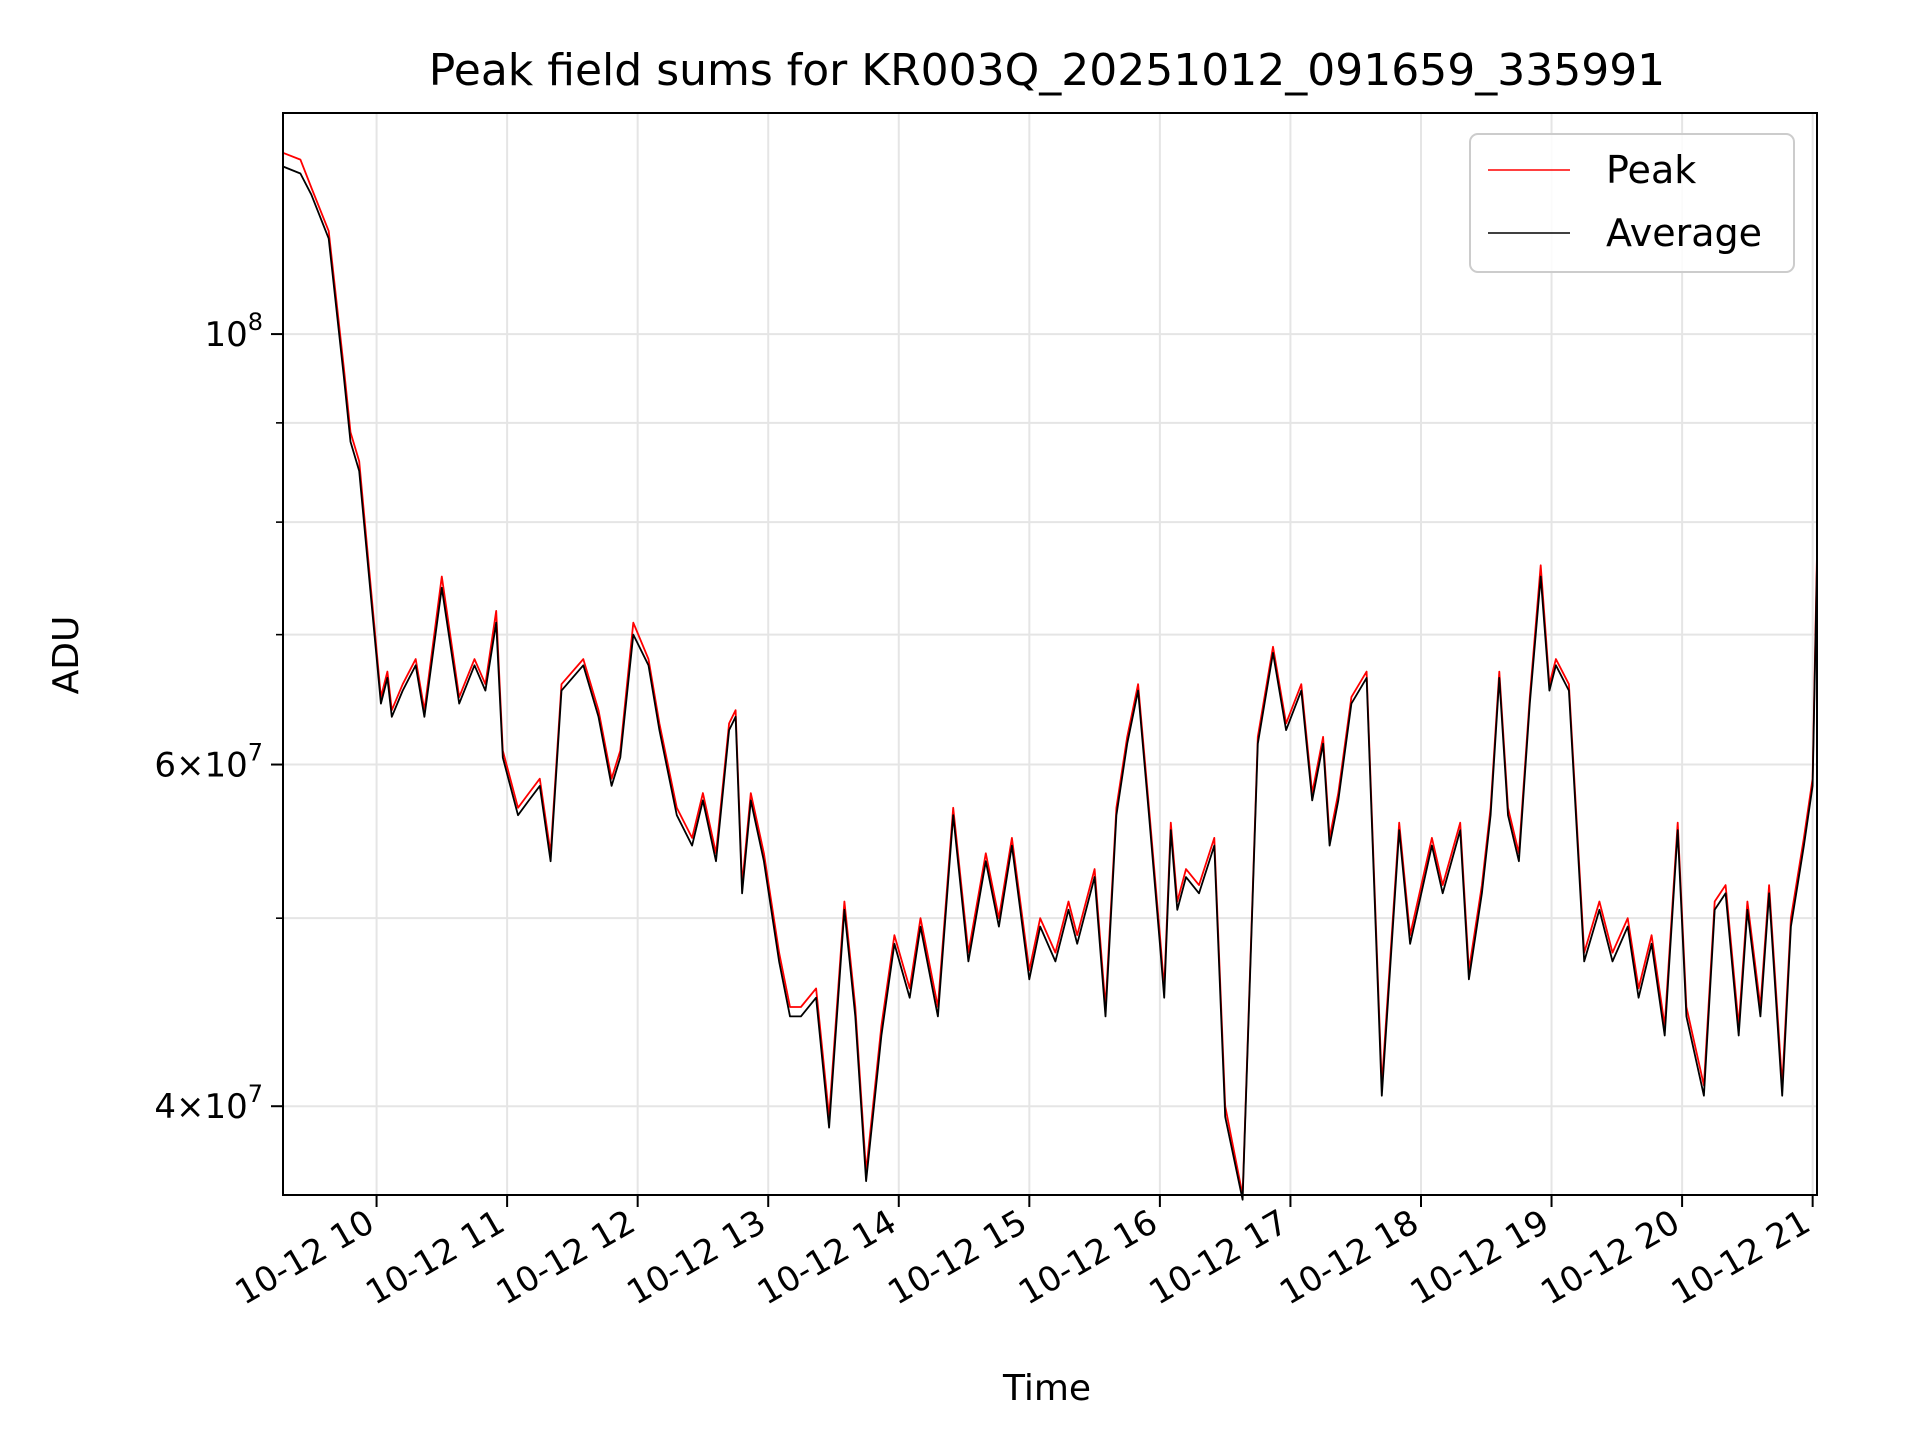  What do you see at coordinates (208, 1103) in the screenshot?
I see `y-tick-label: 4×107` at bounding box center [208, 1103].